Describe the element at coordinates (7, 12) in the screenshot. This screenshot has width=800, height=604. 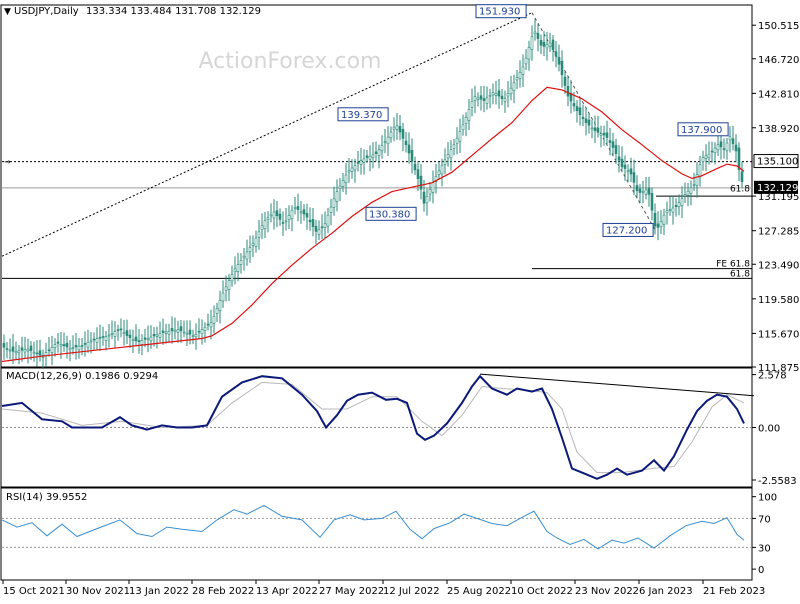
I see `dropdown-triangle-icon: ▼` at that location.